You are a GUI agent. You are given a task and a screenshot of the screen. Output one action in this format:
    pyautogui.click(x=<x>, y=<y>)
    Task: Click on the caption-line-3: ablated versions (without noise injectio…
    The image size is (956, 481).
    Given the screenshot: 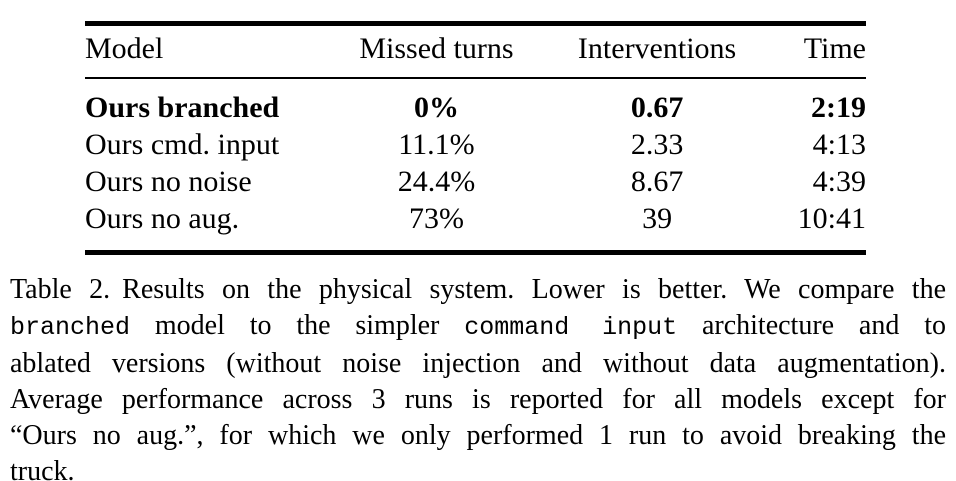 What is the action you would take?
    pyautogui.click(x=478, y=364)
    